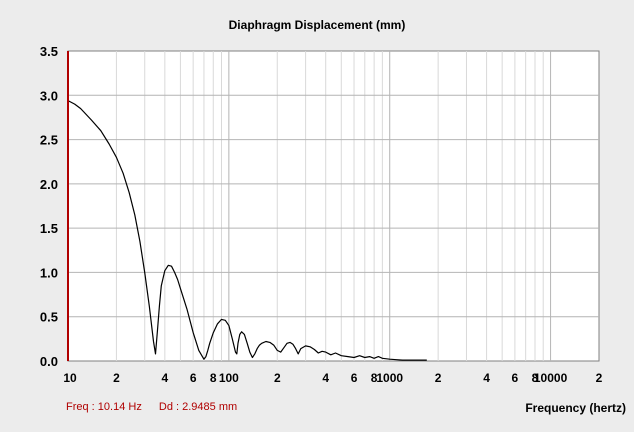  What do you see at coordinates (49, 140) in the screenshot?
I see `y-tick-label: 2.5` at bounding box center [49, 140].